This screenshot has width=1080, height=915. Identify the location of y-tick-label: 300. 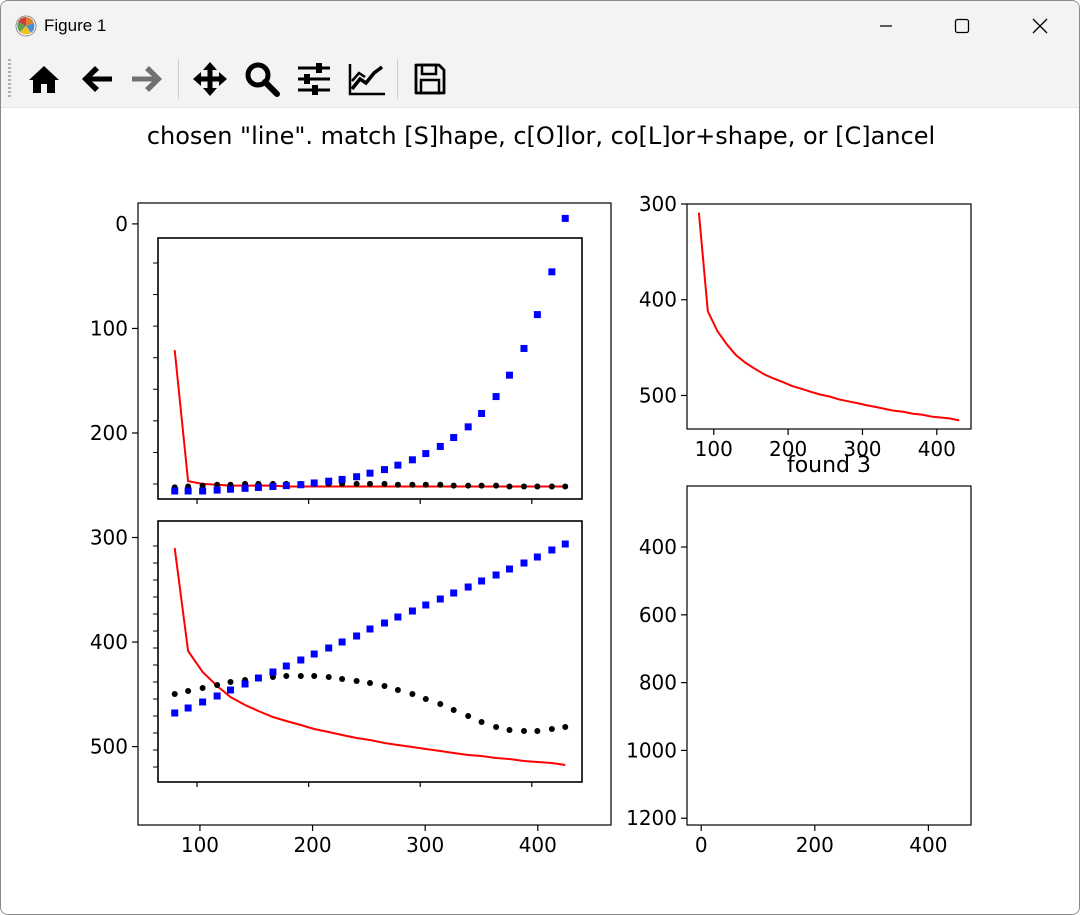
(658, 204).